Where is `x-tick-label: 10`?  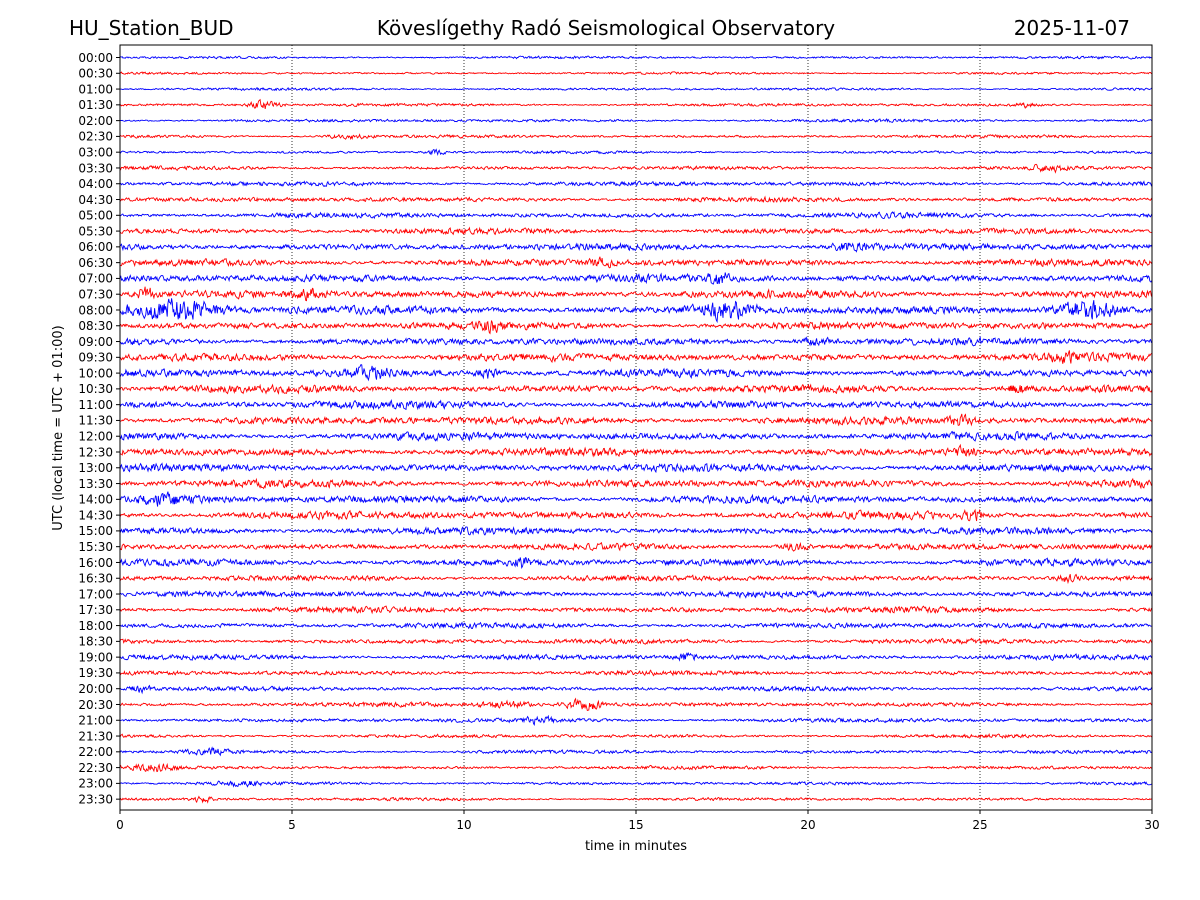
x-tick-label: 10 is located at coordinates (463, 825).